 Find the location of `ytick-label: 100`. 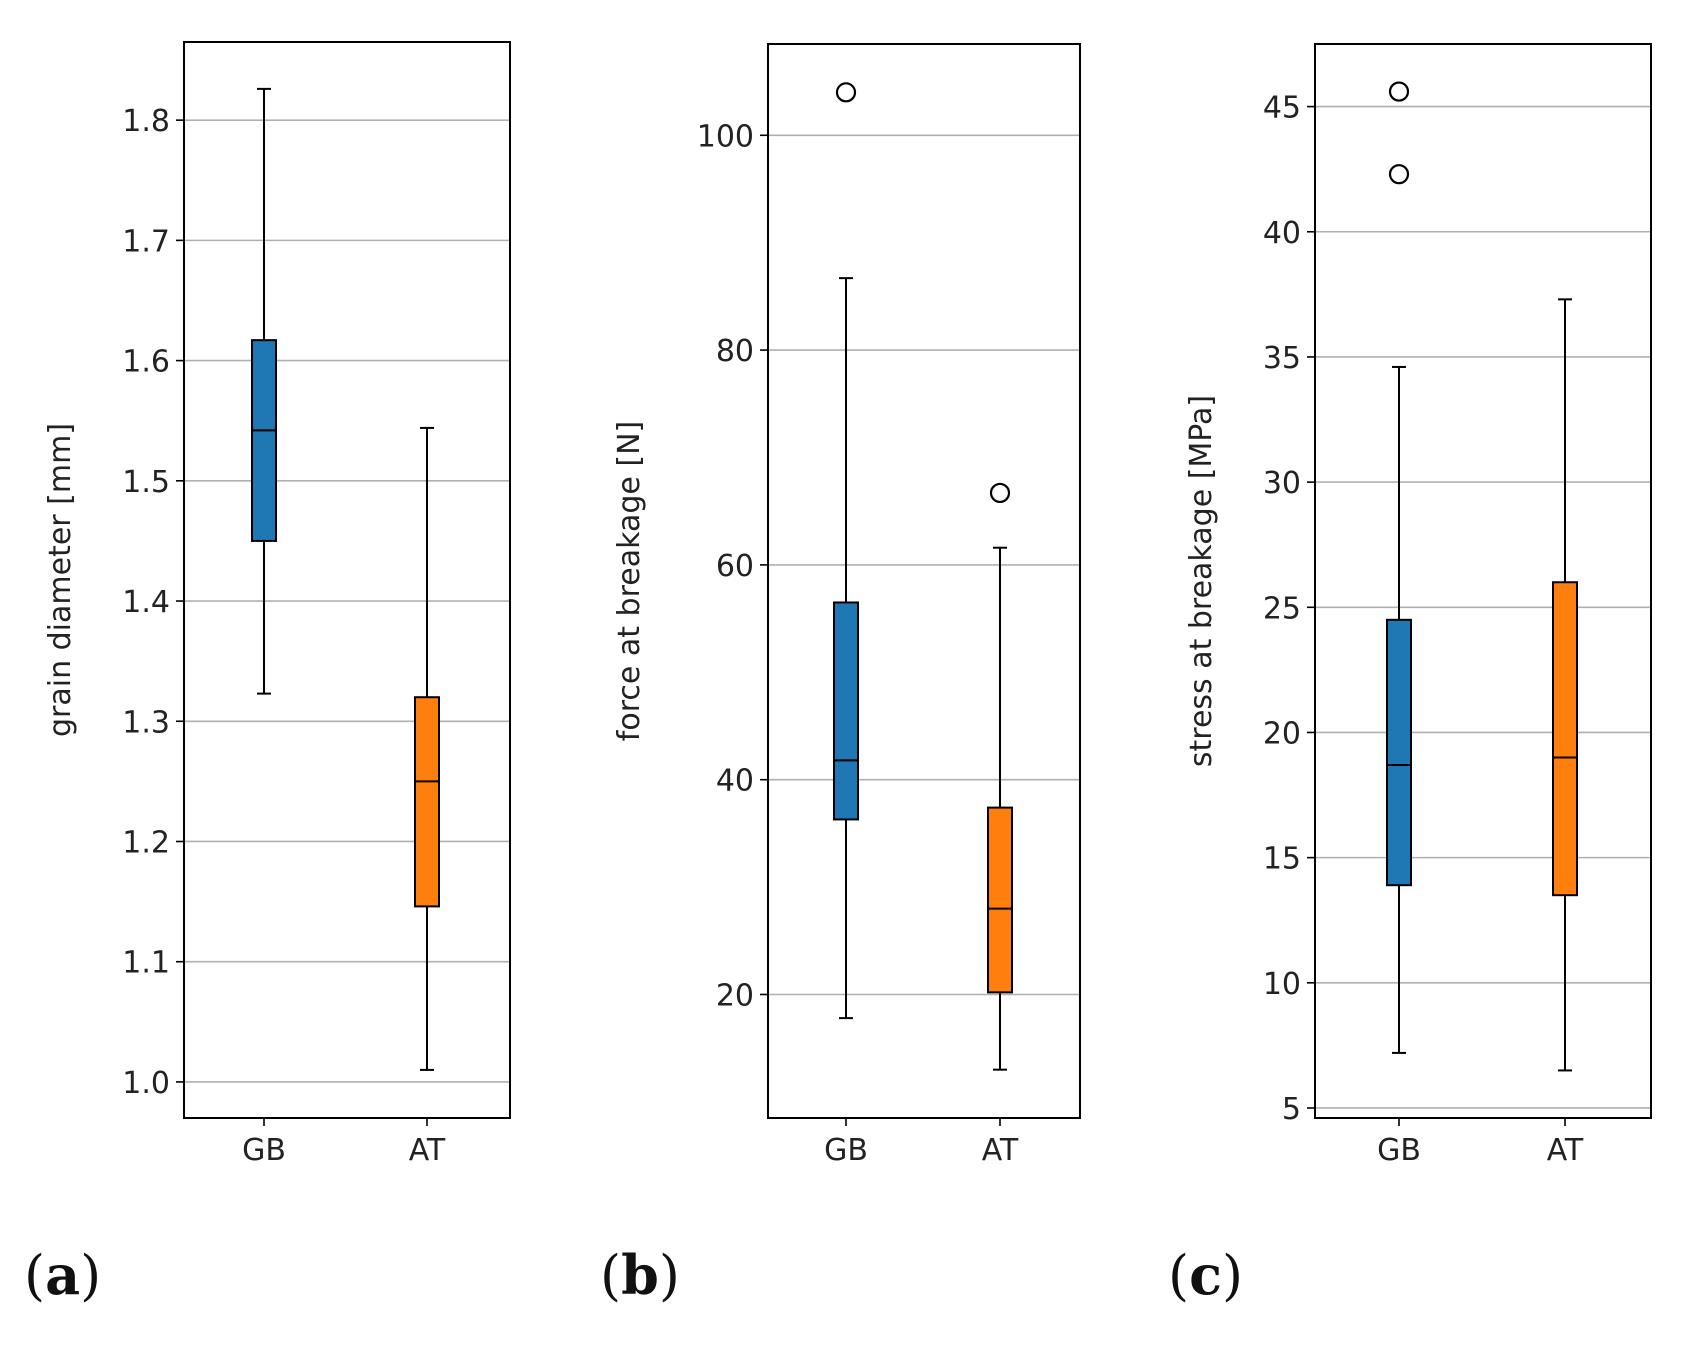

ytick-label: 100 is located at coordinates (725, 136).